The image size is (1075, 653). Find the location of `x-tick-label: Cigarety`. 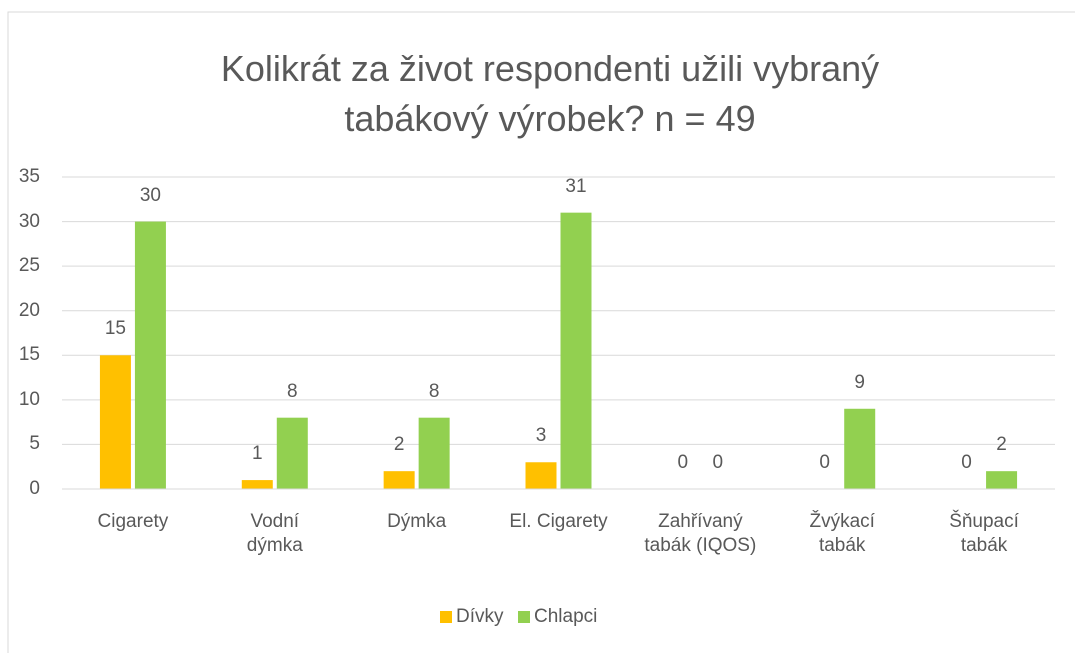

x-tick-label: Cigarety is located at coordinates (133, 521).